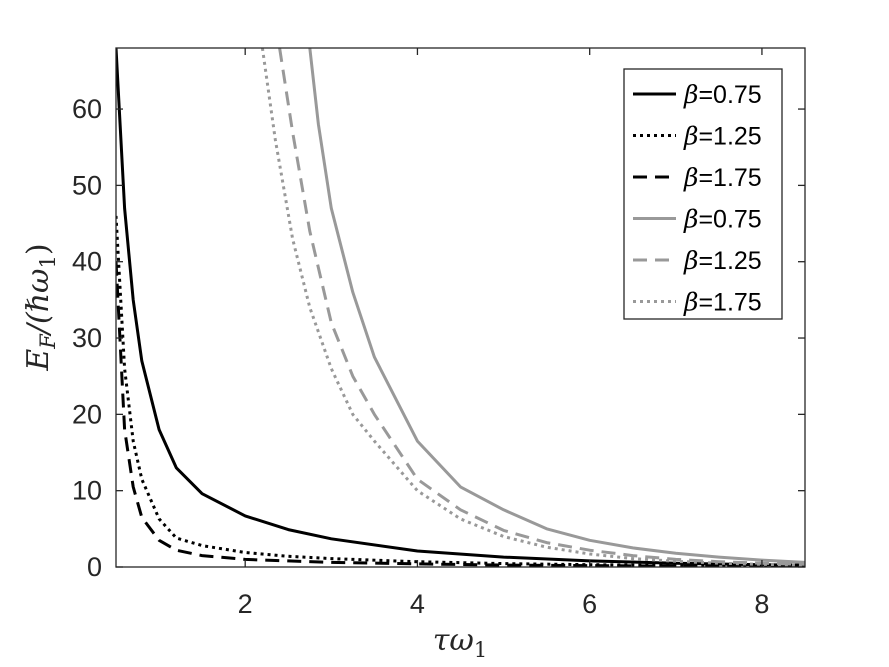 This screenshot has width=889, height=667. What do you see at coordinates (460, 642) in the screenshot?
I see `x-axis-label: τω1` at bounding box center [460, 642].